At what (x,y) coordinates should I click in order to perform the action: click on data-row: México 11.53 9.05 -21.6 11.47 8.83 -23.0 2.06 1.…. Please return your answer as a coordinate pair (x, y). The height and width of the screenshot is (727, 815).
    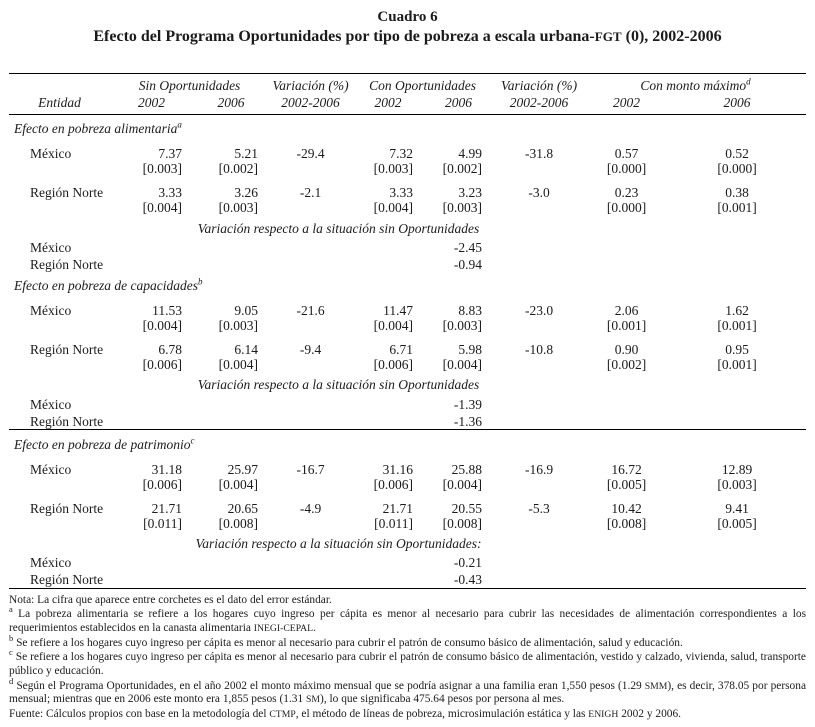
    Looking at the image, I should click on (407, 306).